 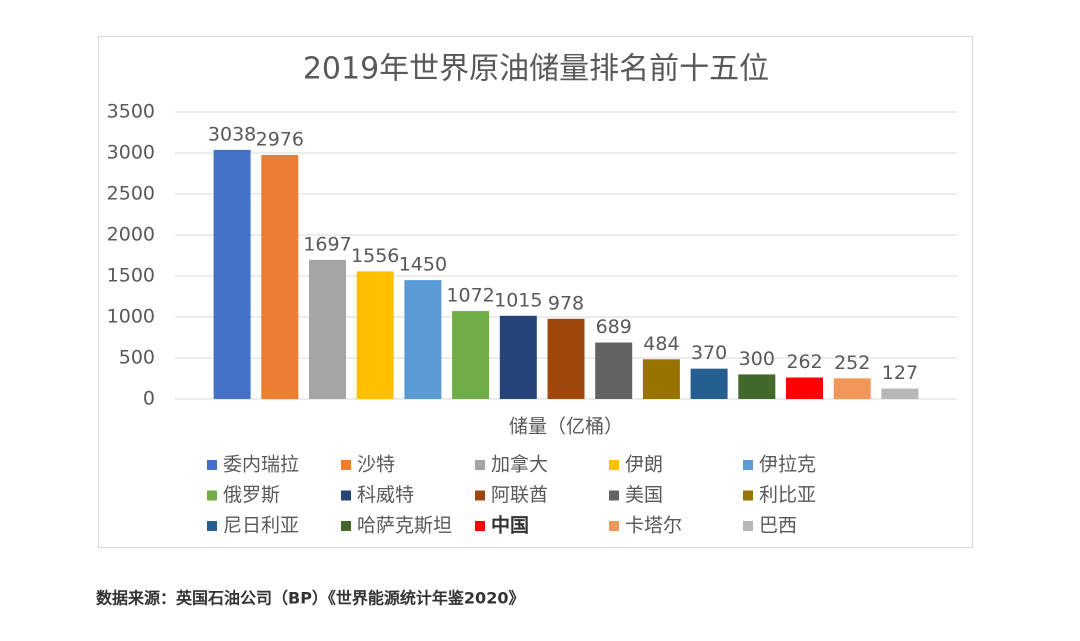 I want to click on data-label: 1450, so click(x=423, y=265).